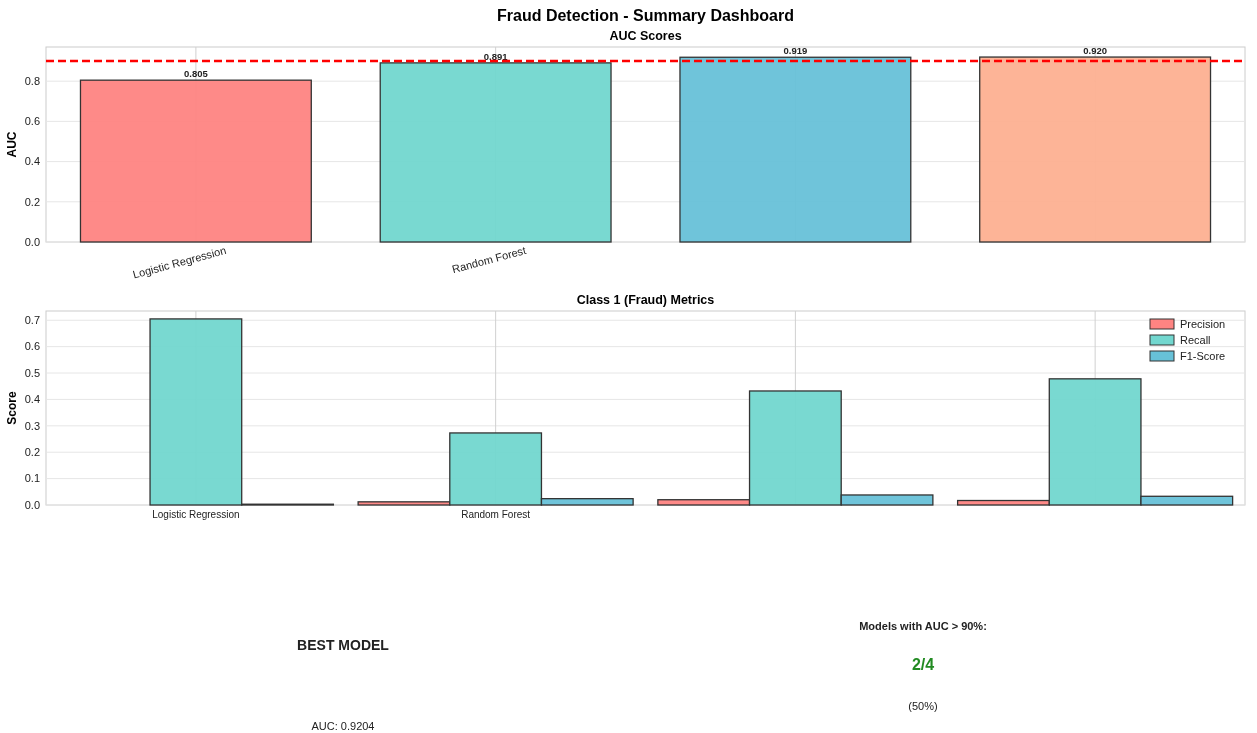 Image resolution: width=1257 pixels, height=733 pixels. What do you see at coordinates (923, 664) in the screenshot?
I see `text: 2/4` at bounding box center [923, 664].